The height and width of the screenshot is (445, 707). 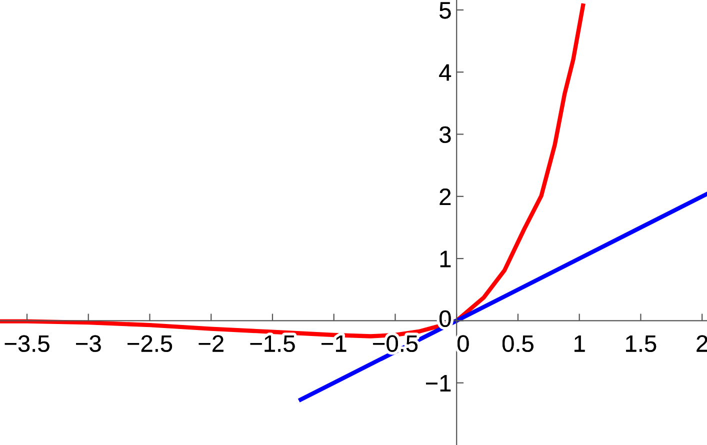 What do you see at coordinates (701, 343) in the screenshot?
I see `x-tick-label: 2` at bounding box center [701, 343].